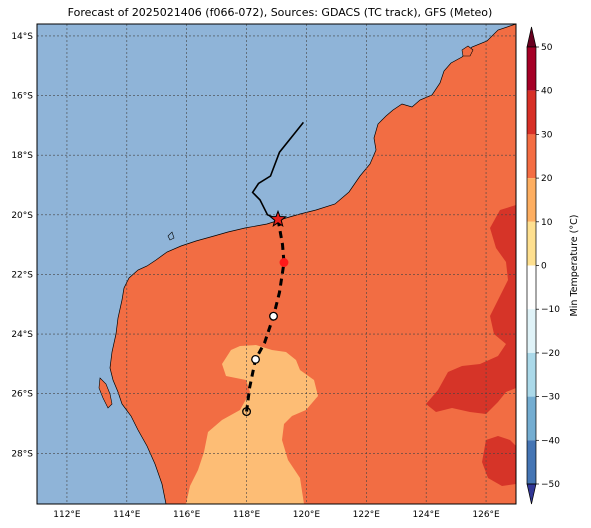 The height and width of the screenshot is (528, 591). I want to click on colorbar-tick-label: 40, so click(547, 92).